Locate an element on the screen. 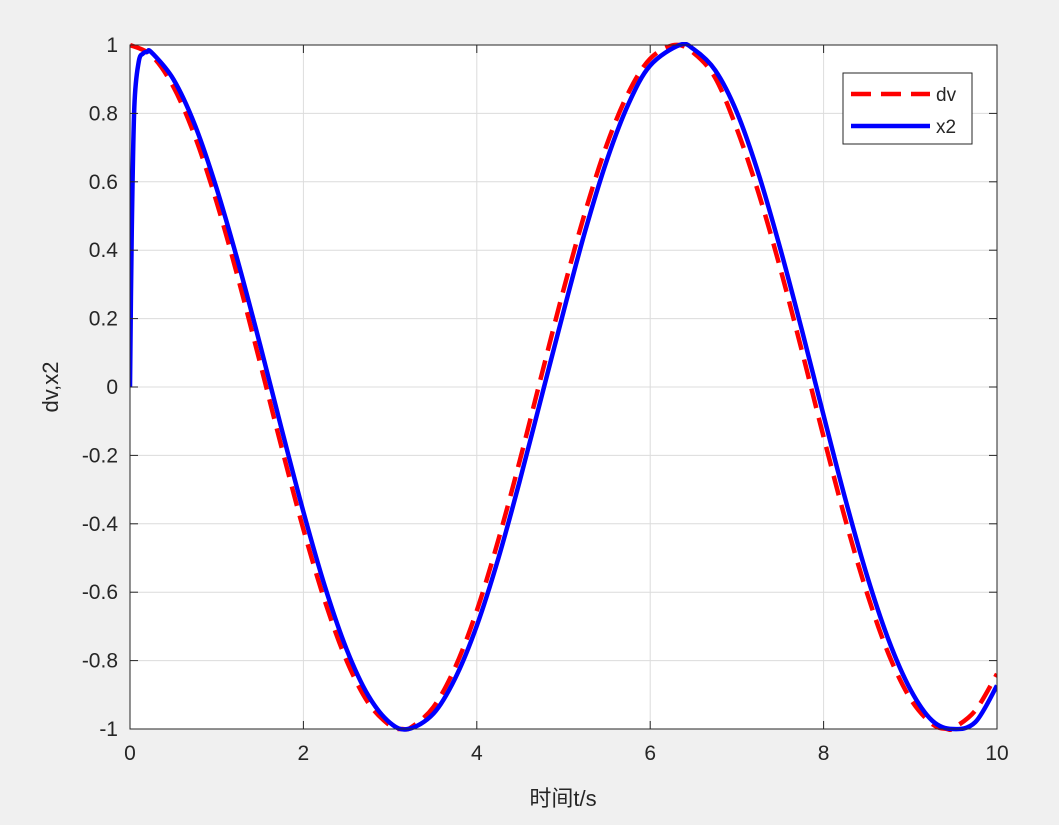 Image resolution: width=1059 pixels, height=825 pixels. x-tick-label: 8 is located at coordinates (824, 753).